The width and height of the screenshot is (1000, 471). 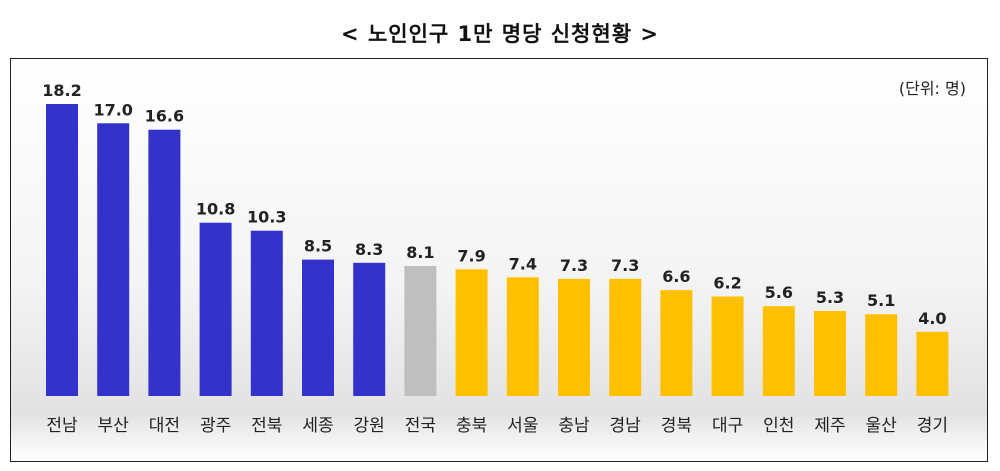 What do you see at coordinates (574, 426) in the screenshot?
I see `category-label: 충남` at bounding box center [574, 426].